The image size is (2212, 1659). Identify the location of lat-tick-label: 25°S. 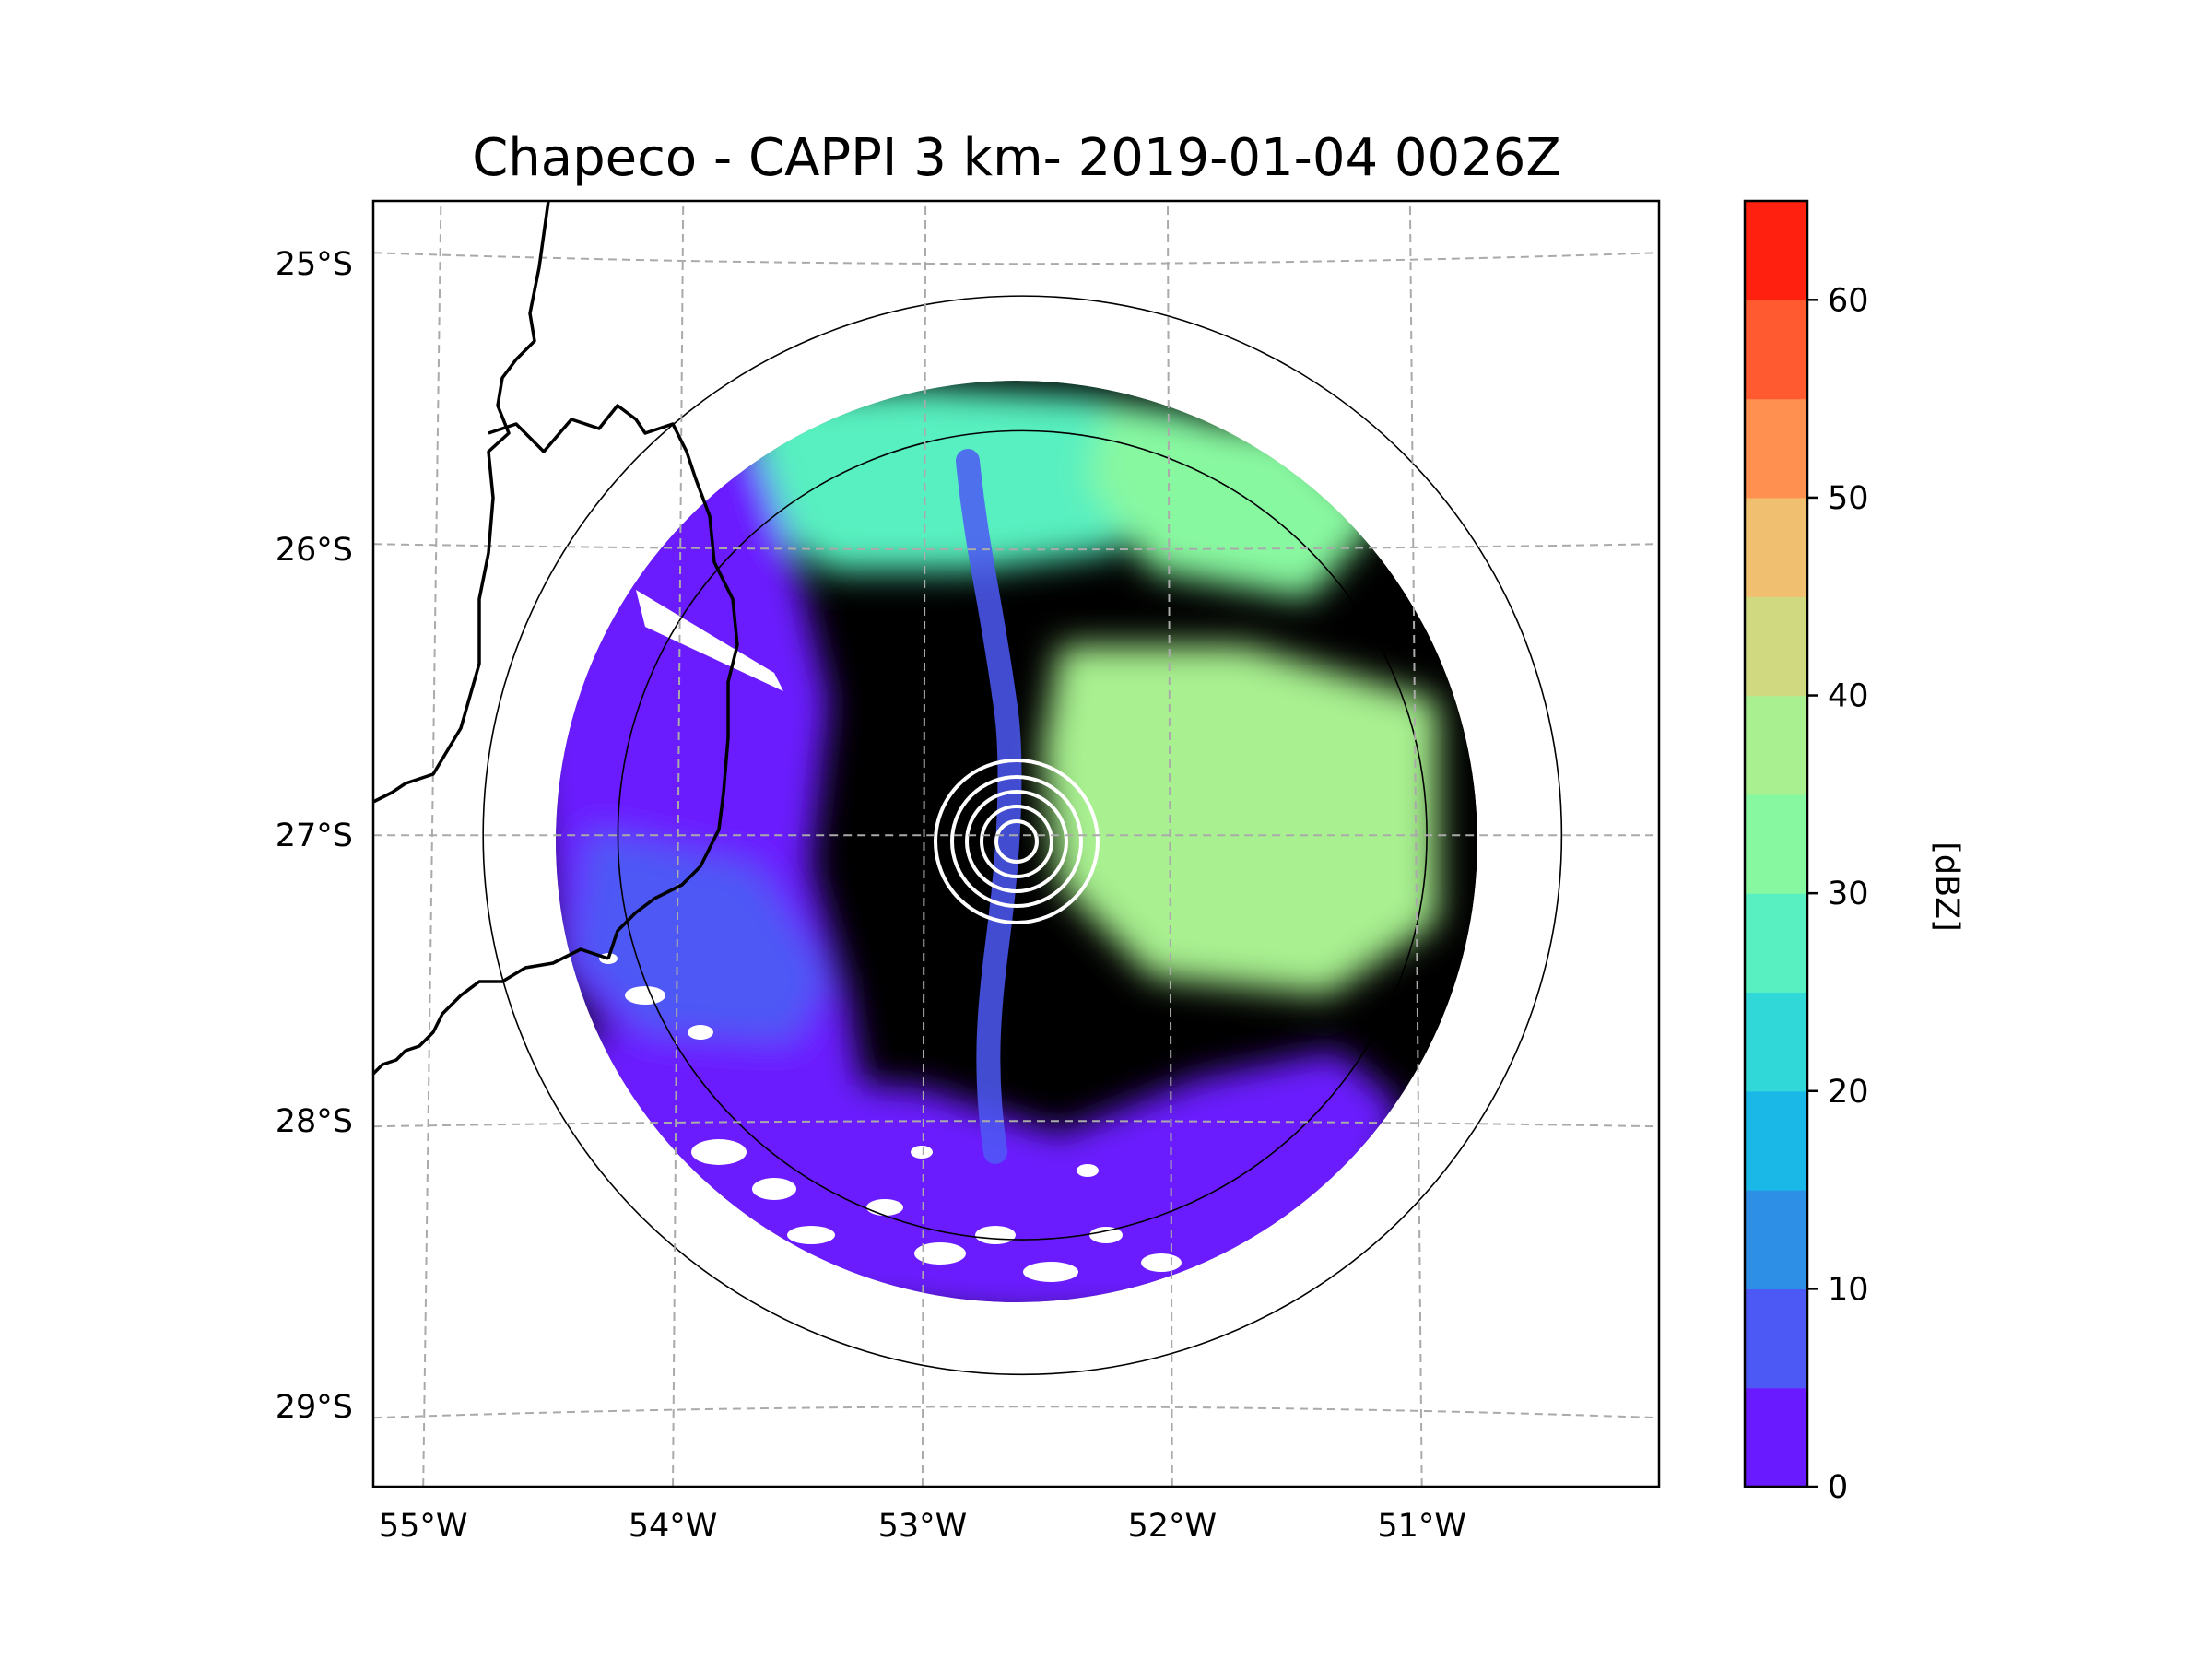
(314, 264).